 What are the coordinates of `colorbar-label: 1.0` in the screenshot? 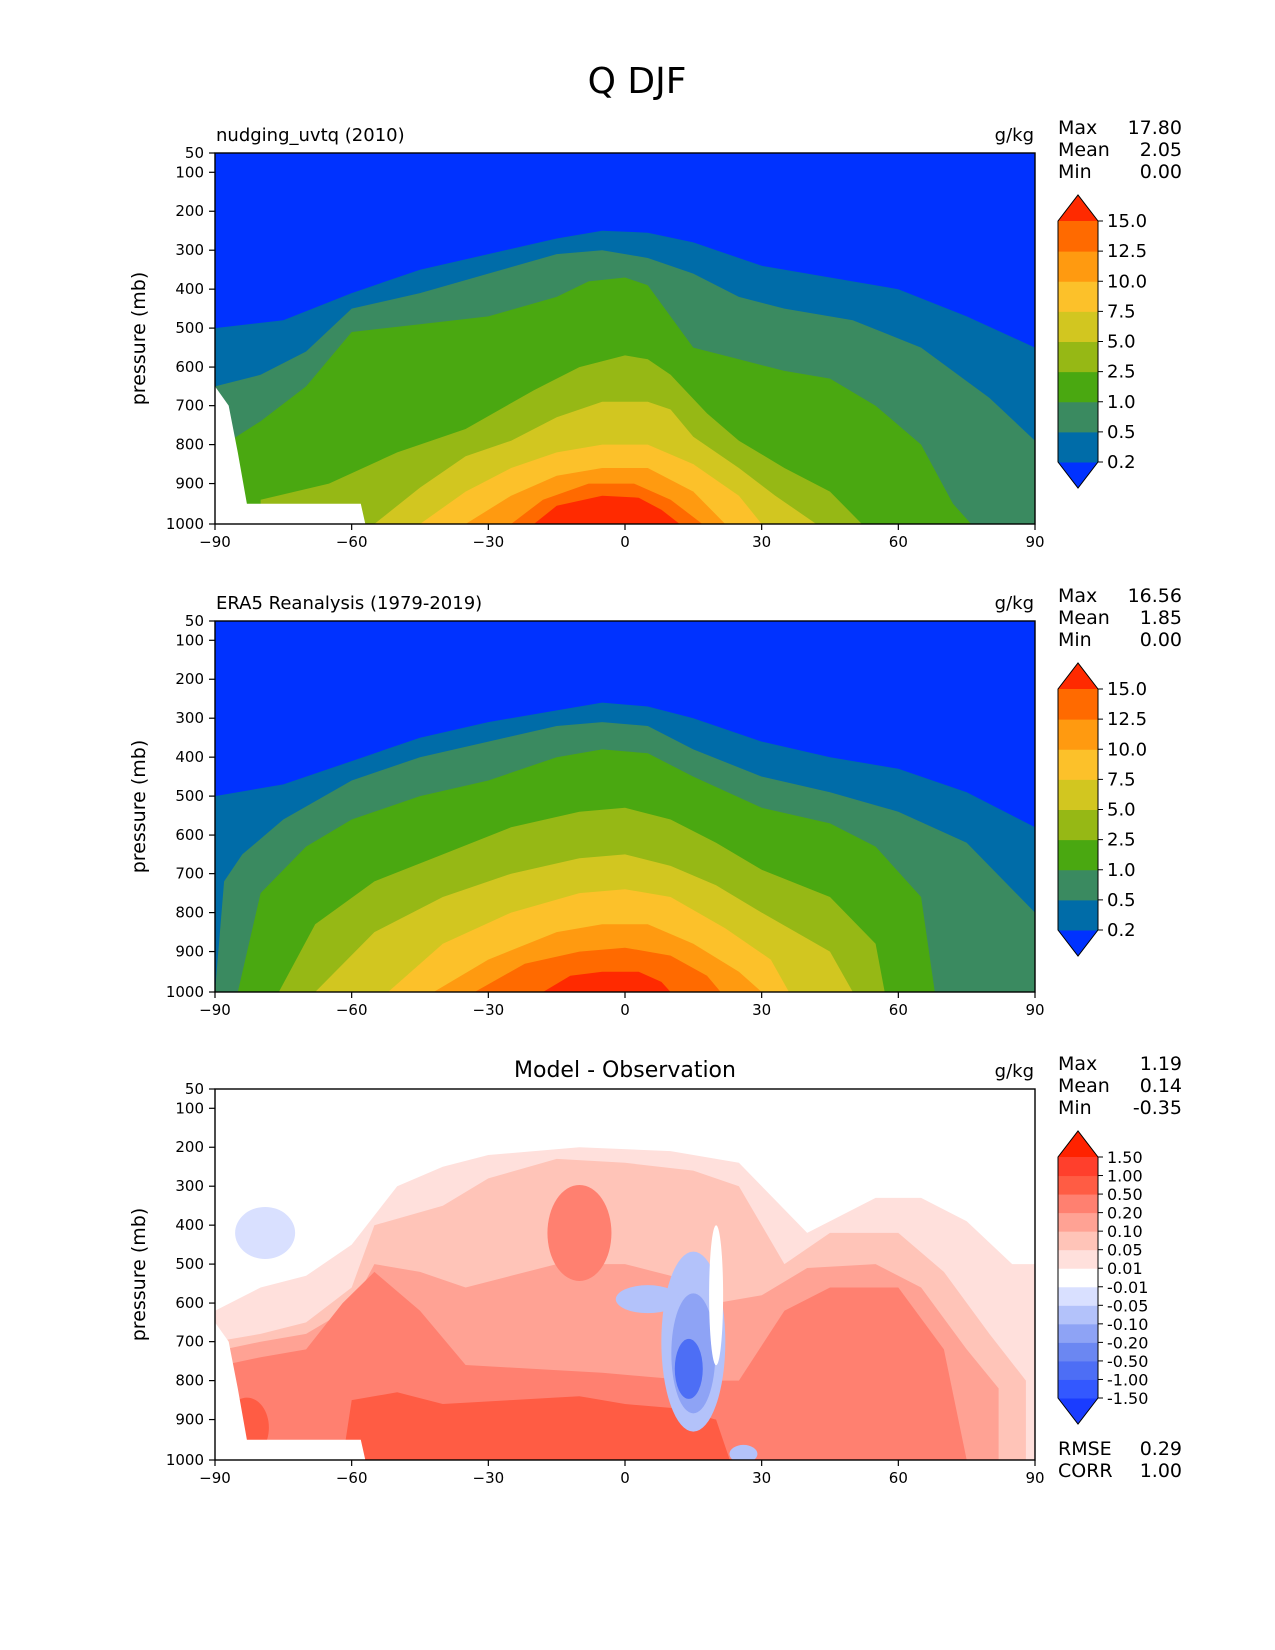 It's located at (1121, 870).